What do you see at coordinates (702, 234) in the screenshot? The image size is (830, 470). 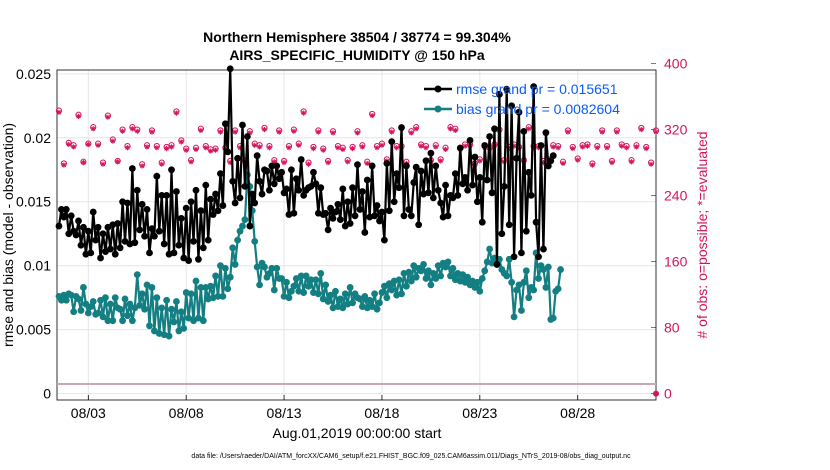 I see `y2-axis-label: # of obs: o=possible; *=evaluated` at bounding box center [702, 234].